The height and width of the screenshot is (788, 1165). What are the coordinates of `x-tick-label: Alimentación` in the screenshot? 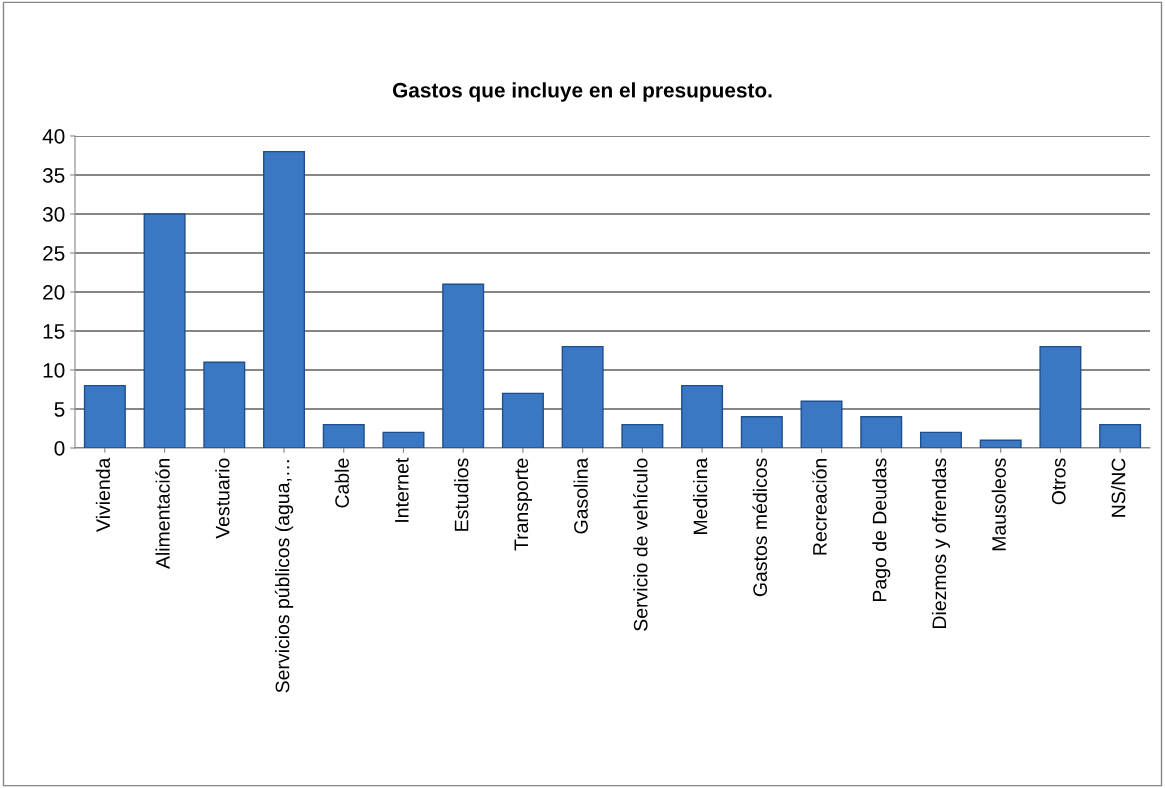 It's located at (162, 513).